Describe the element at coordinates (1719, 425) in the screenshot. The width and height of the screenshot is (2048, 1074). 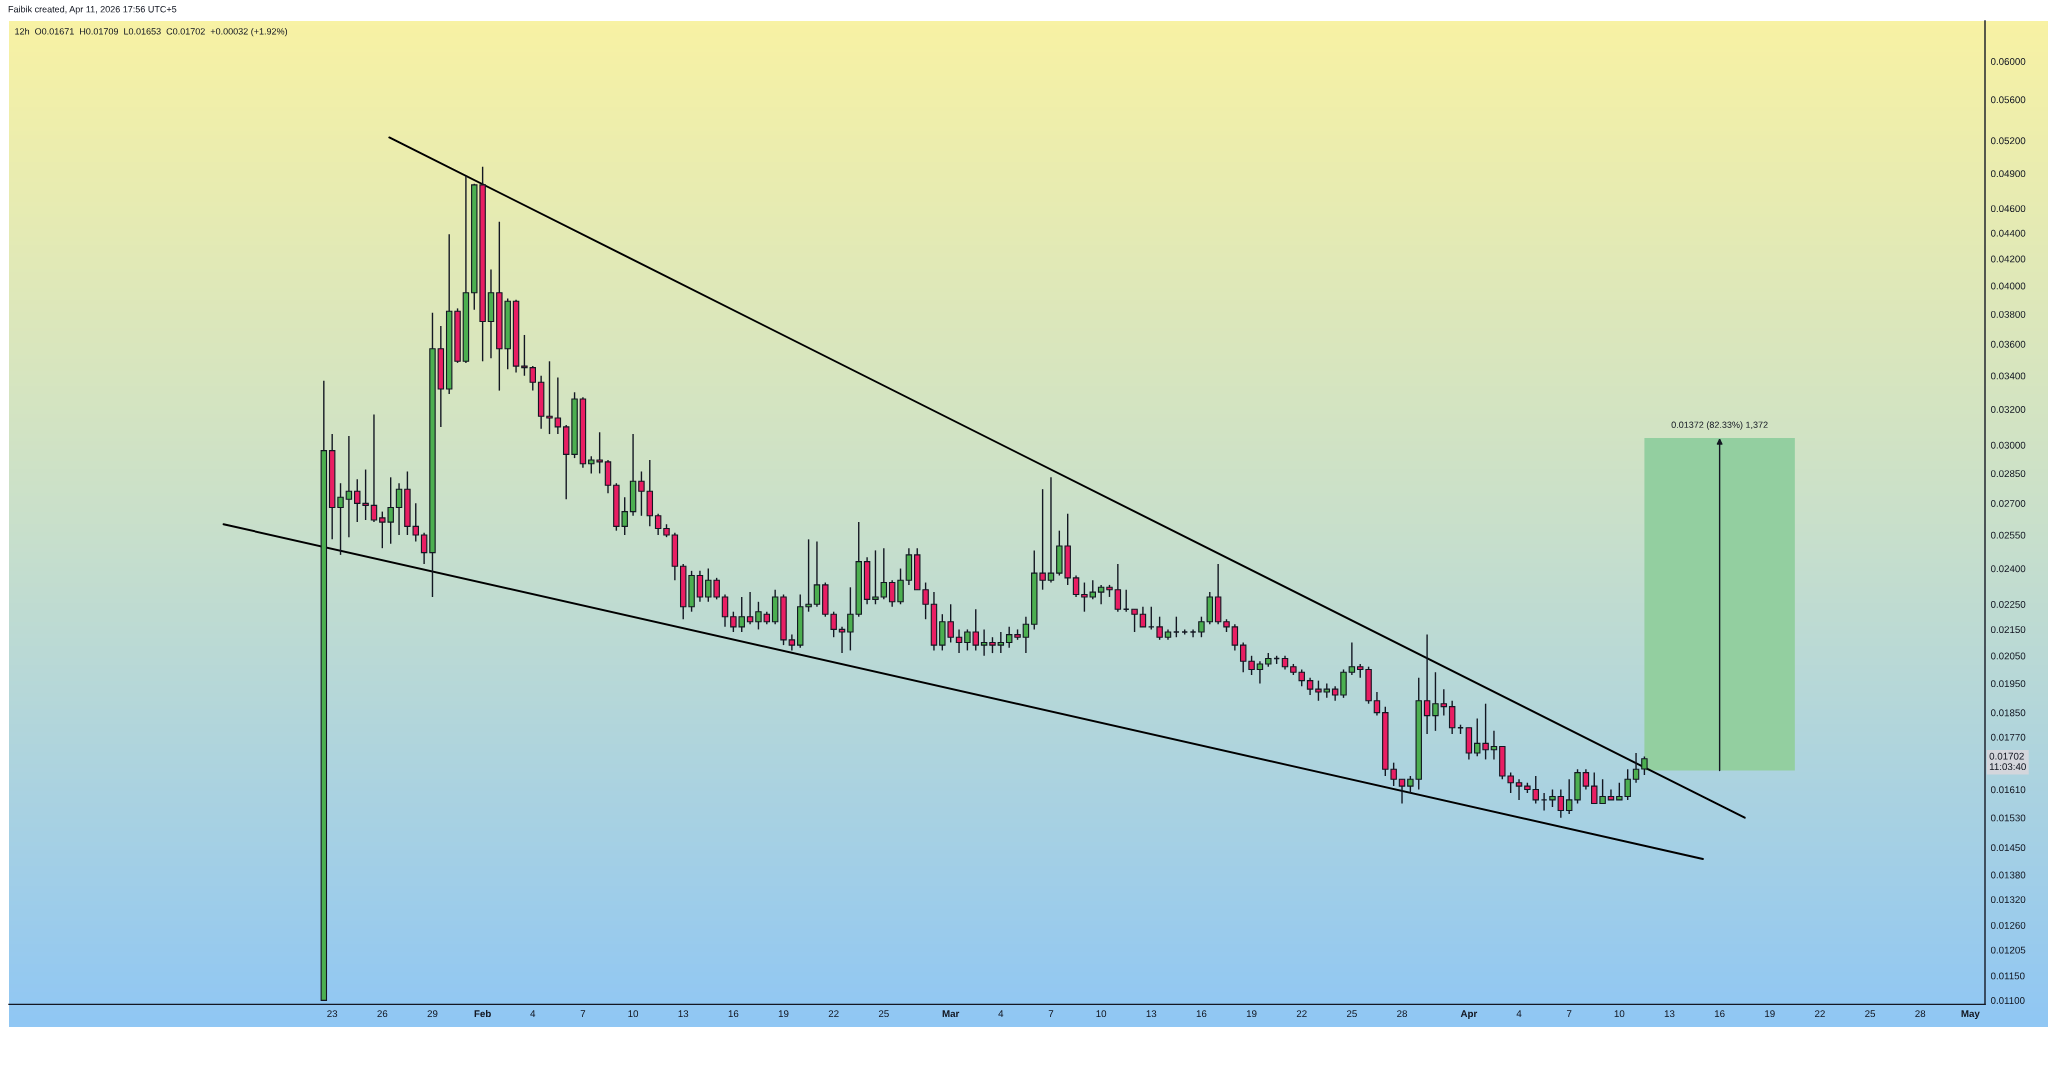
I see `data-label: 0.01372 (82.33%) 1,372` at that location.